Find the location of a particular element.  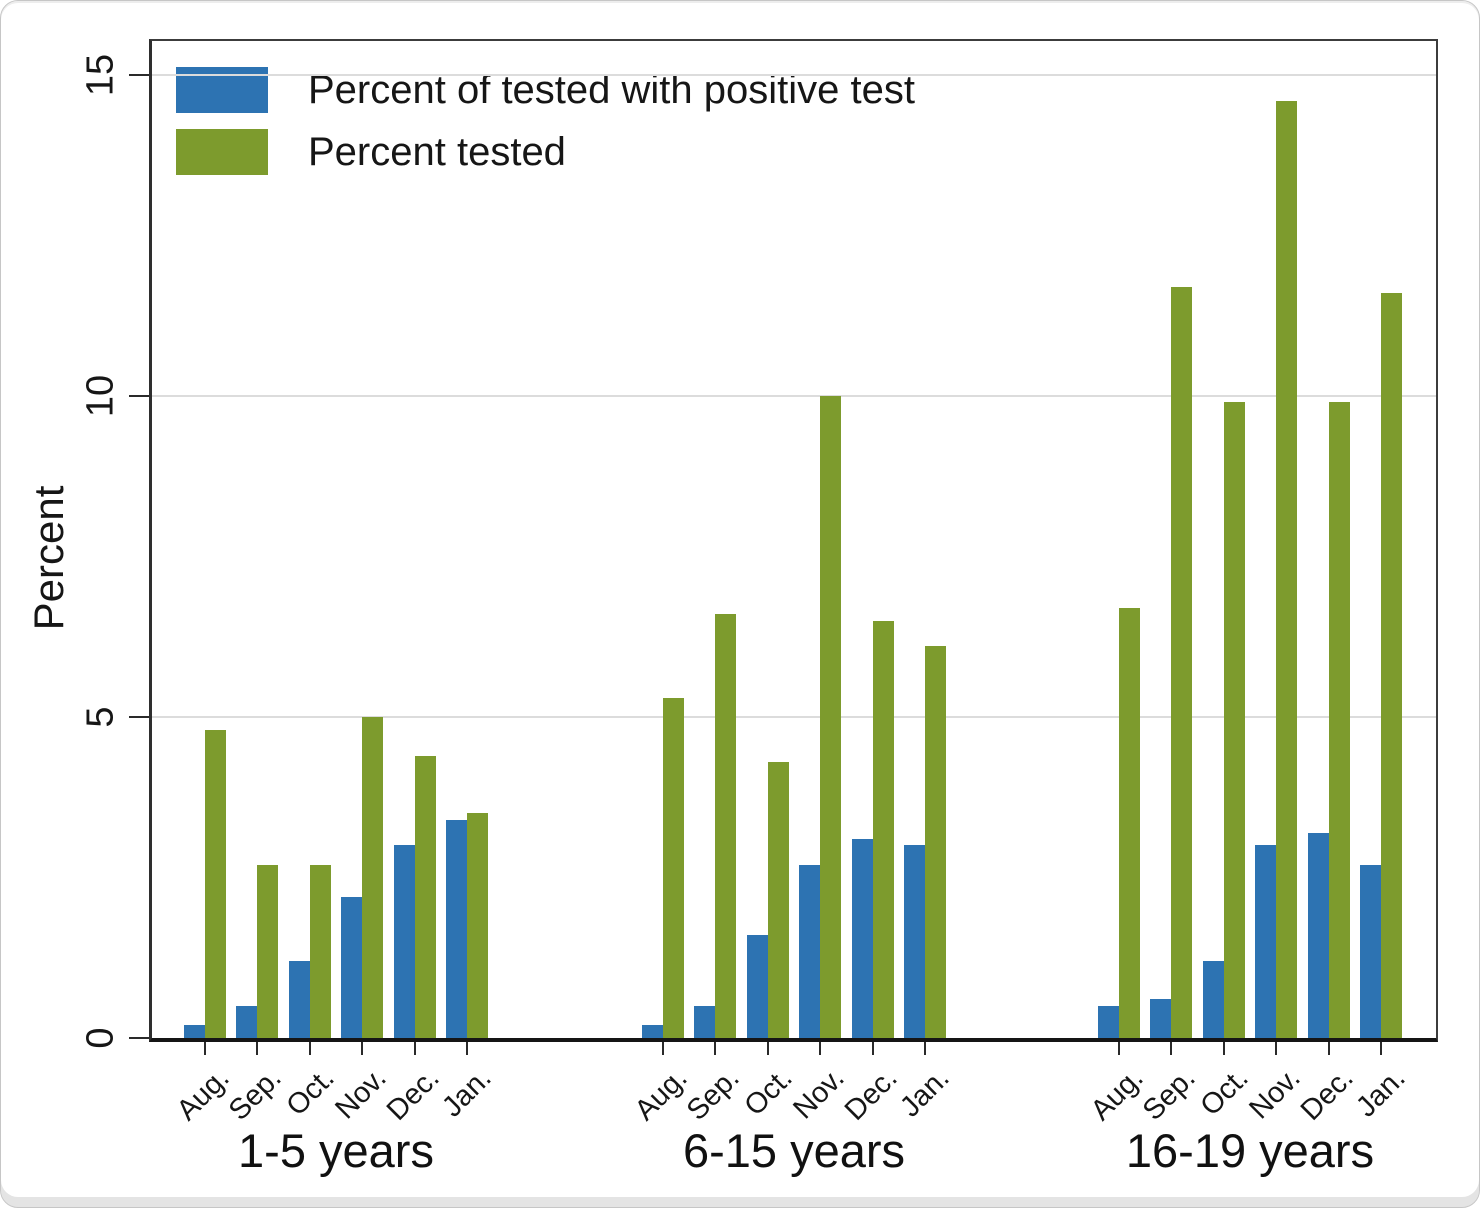

legend-item-positive: Percent of tested with positive test is located at coordinates (545, 90).